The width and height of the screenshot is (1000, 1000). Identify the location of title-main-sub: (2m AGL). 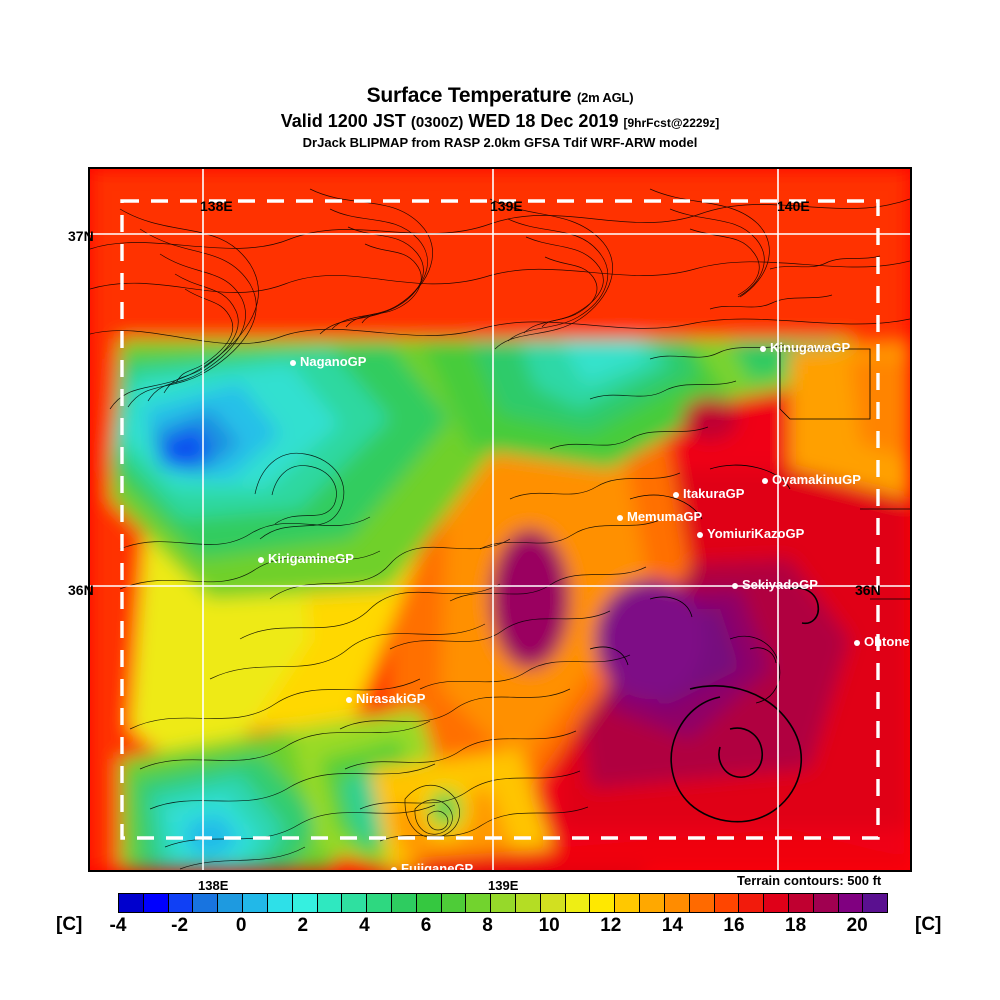
(605, 97).